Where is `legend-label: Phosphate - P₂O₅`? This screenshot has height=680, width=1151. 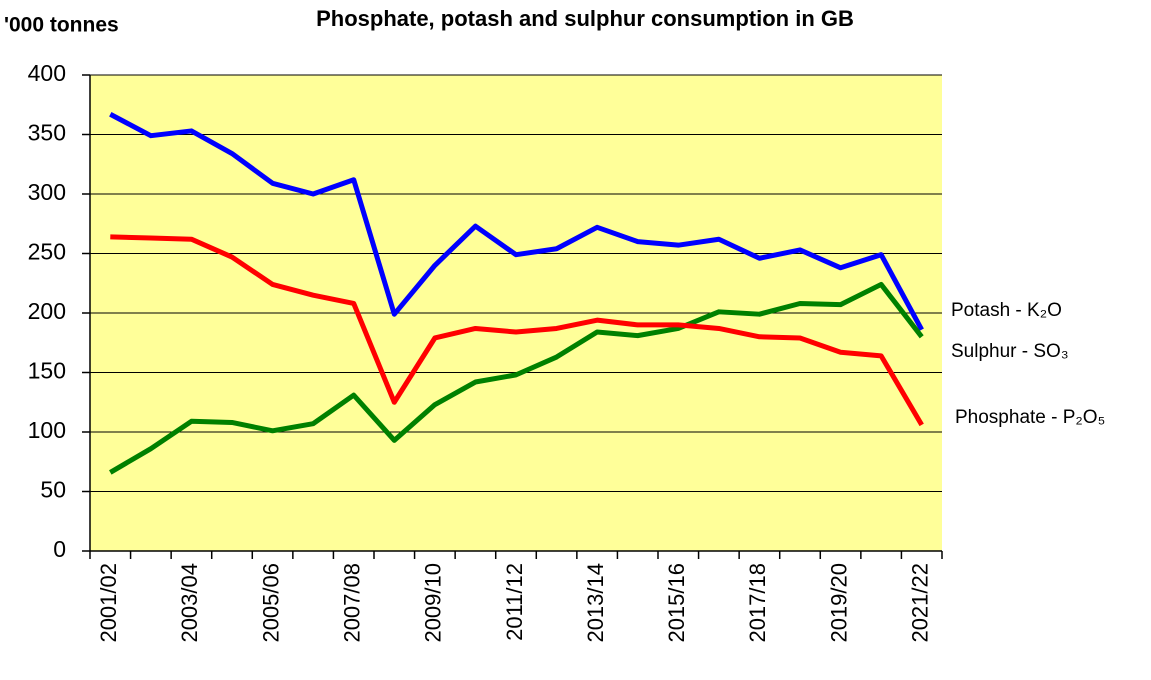
legend-label: Phosphate - P₂O₅ is located at coordinates (1030, 417).